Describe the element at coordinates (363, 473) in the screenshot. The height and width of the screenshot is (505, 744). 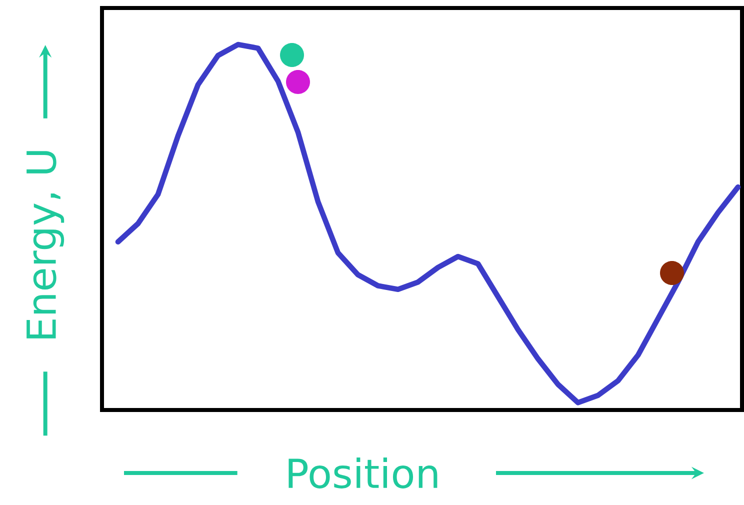
I see `x-axis-title: Position` at that location.